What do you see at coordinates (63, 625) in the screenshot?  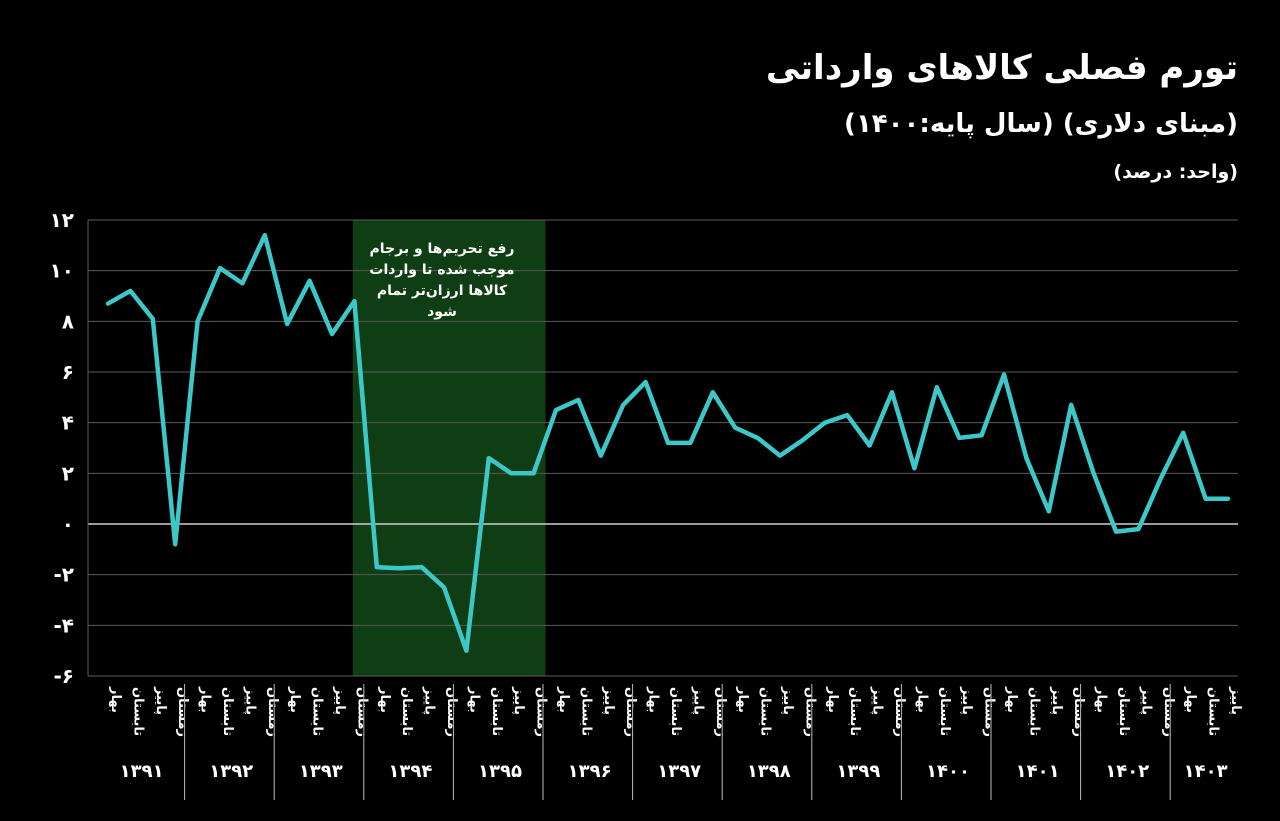 I see `y-tick-label: -۴` at bounding box center [63, 625].